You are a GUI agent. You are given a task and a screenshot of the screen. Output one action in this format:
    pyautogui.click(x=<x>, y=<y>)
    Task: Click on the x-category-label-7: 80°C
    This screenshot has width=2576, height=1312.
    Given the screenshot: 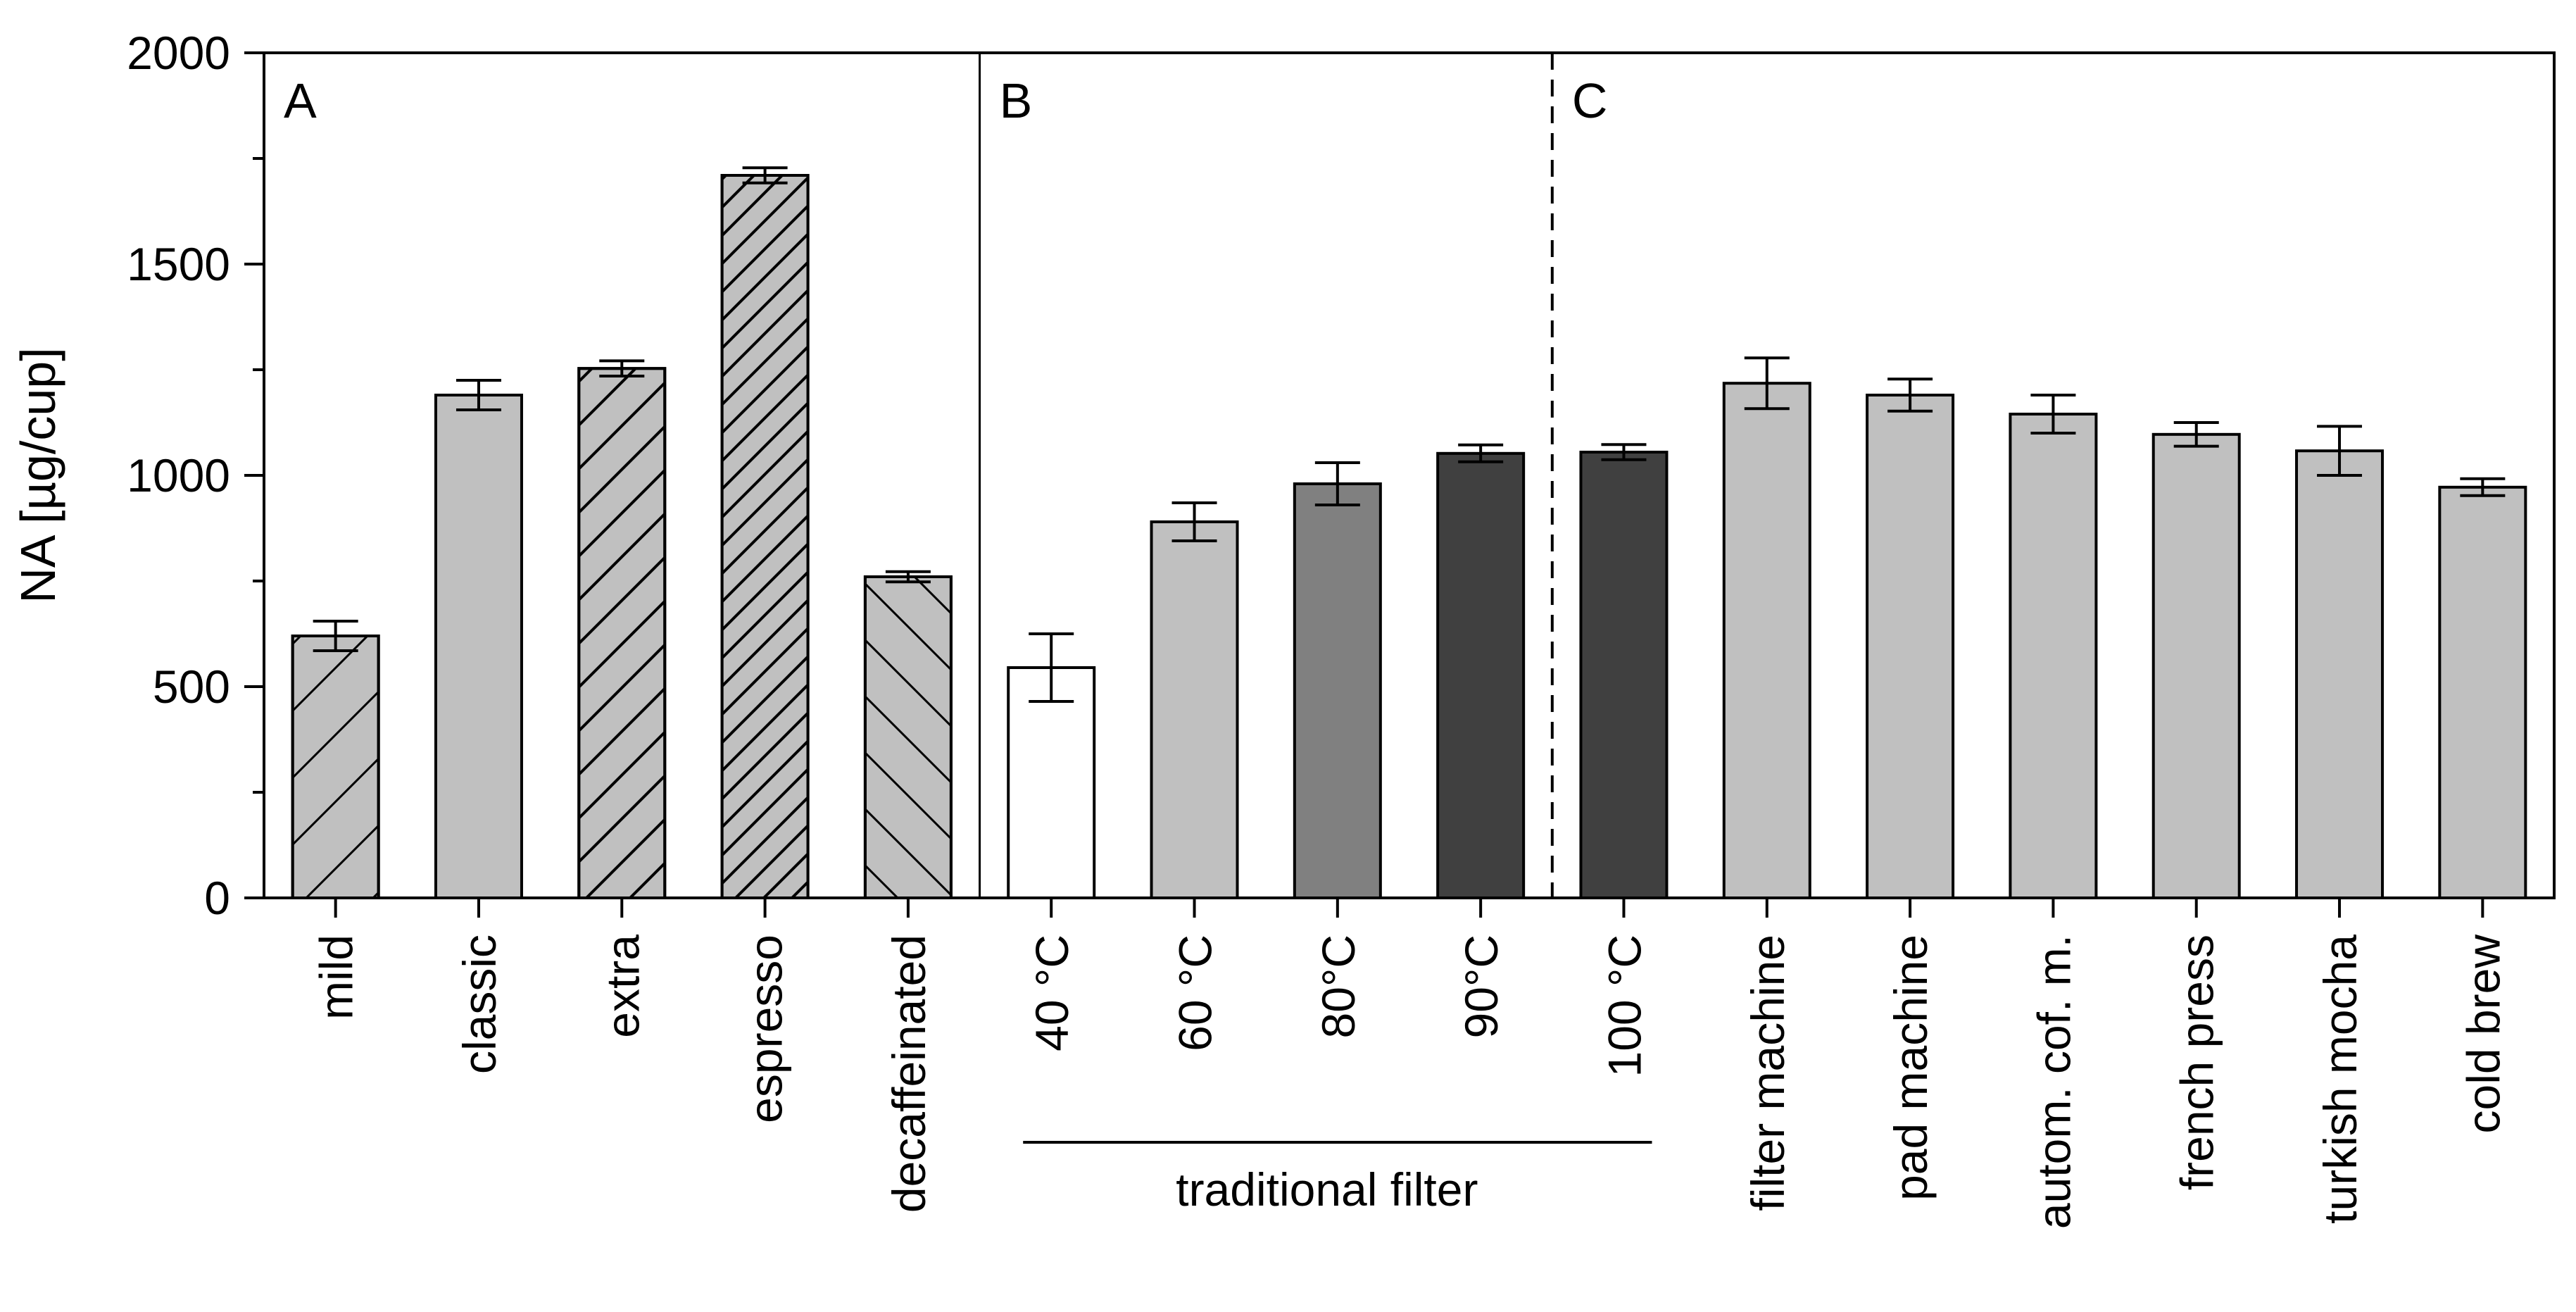 What is the action you would take?
    pyautogui.click(x=1338, y=986)
    